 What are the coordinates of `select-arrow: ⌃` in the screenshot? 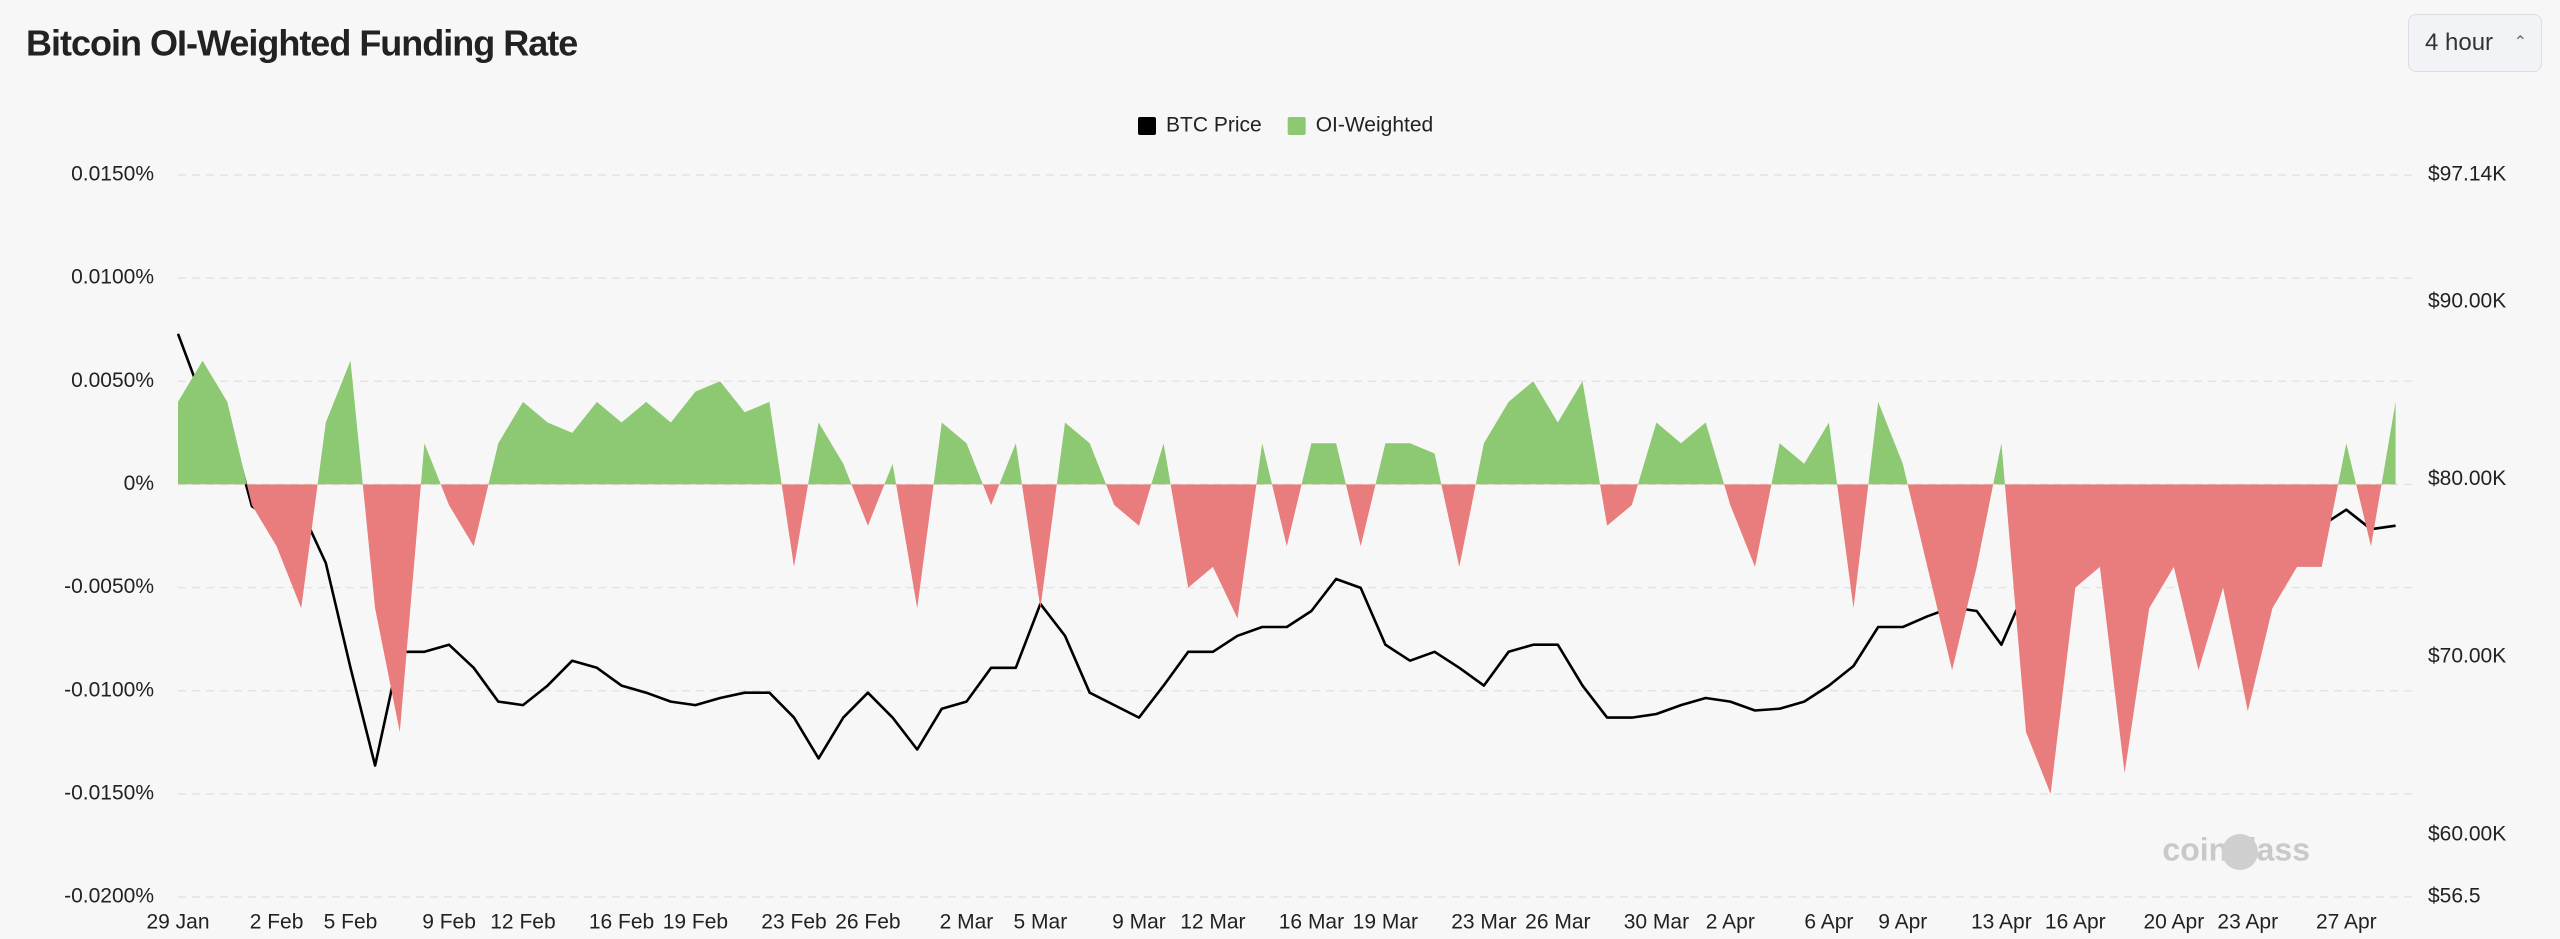 It's located at (2520, 42).